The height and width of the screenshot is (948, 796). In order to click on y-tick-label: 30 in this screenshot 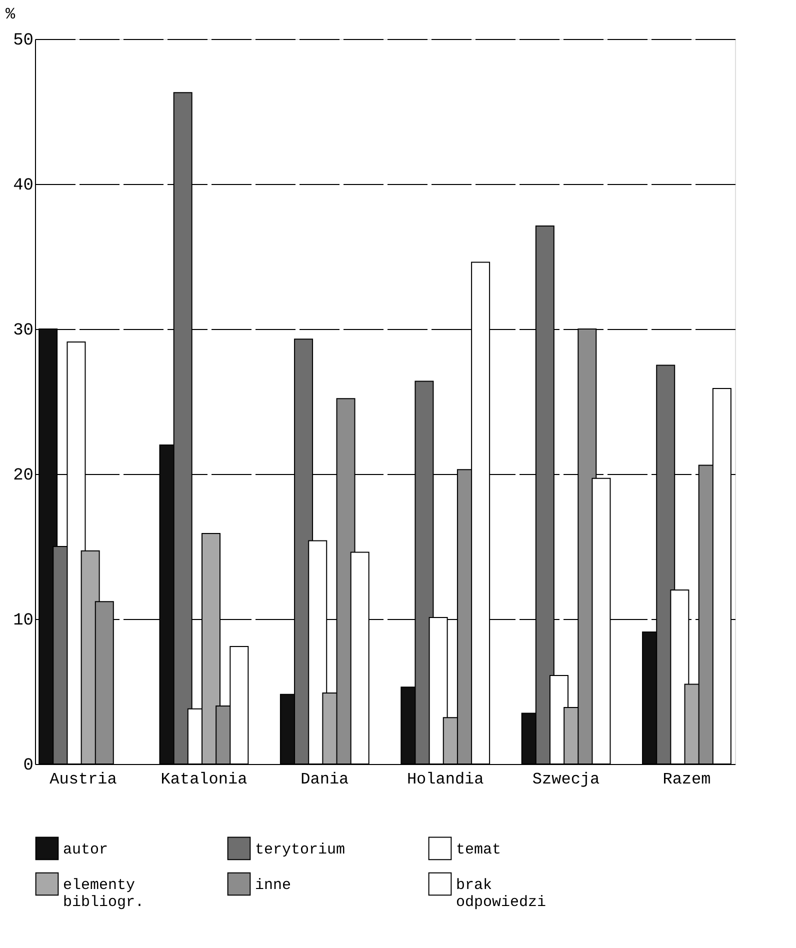, I will do `click(23, 331)`.